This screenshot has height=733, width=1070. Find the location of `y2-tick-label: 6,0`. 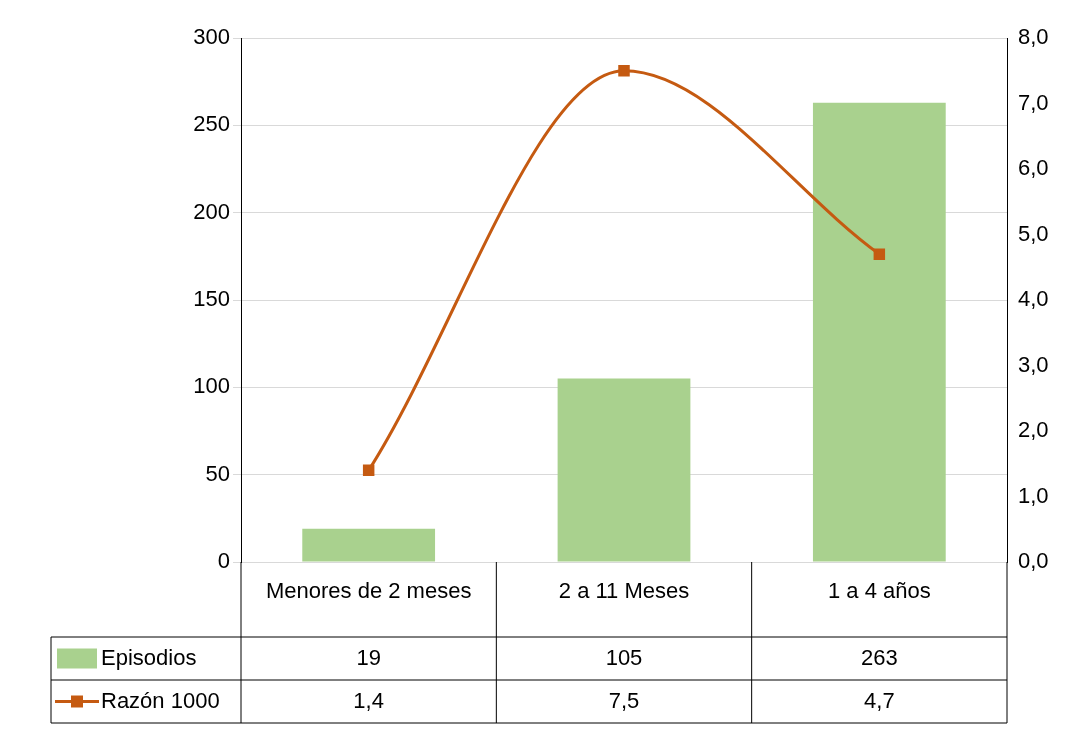

y2-tick-label: 6,0 is located at coordinates (1033, 168).